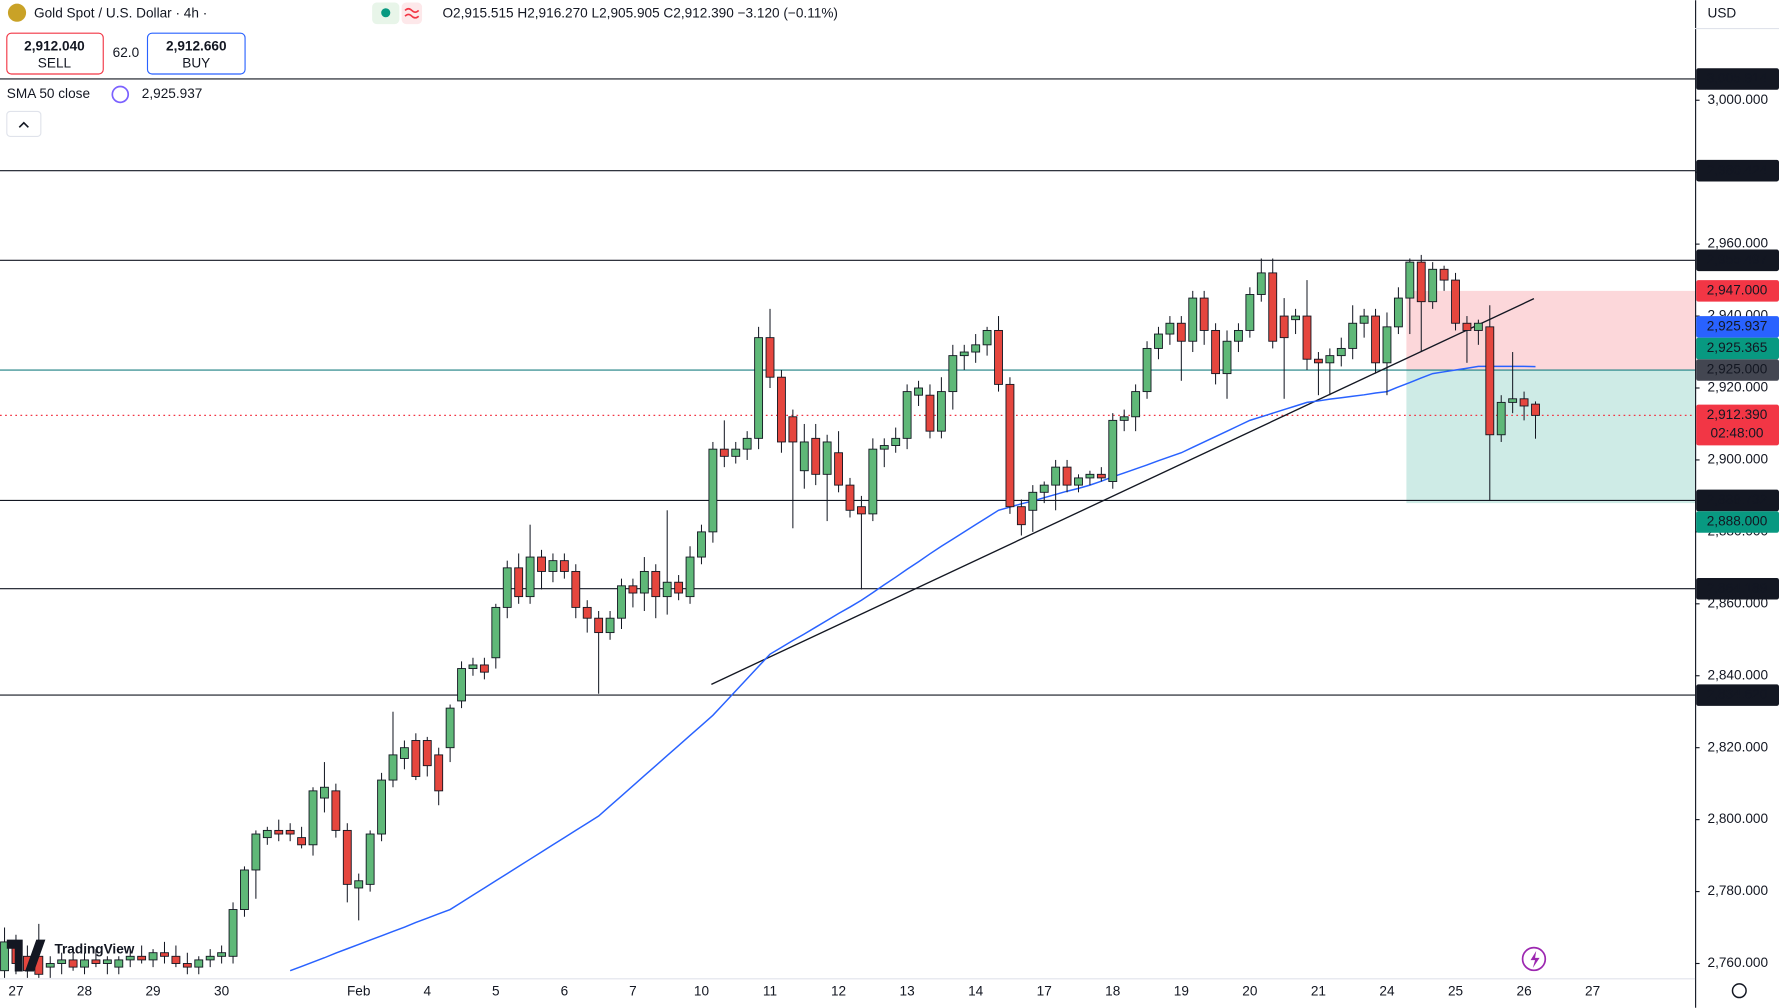  Describe the element at coordinates (152, 990) in the screenshot. I see `x-tick-label: 29` at that location.